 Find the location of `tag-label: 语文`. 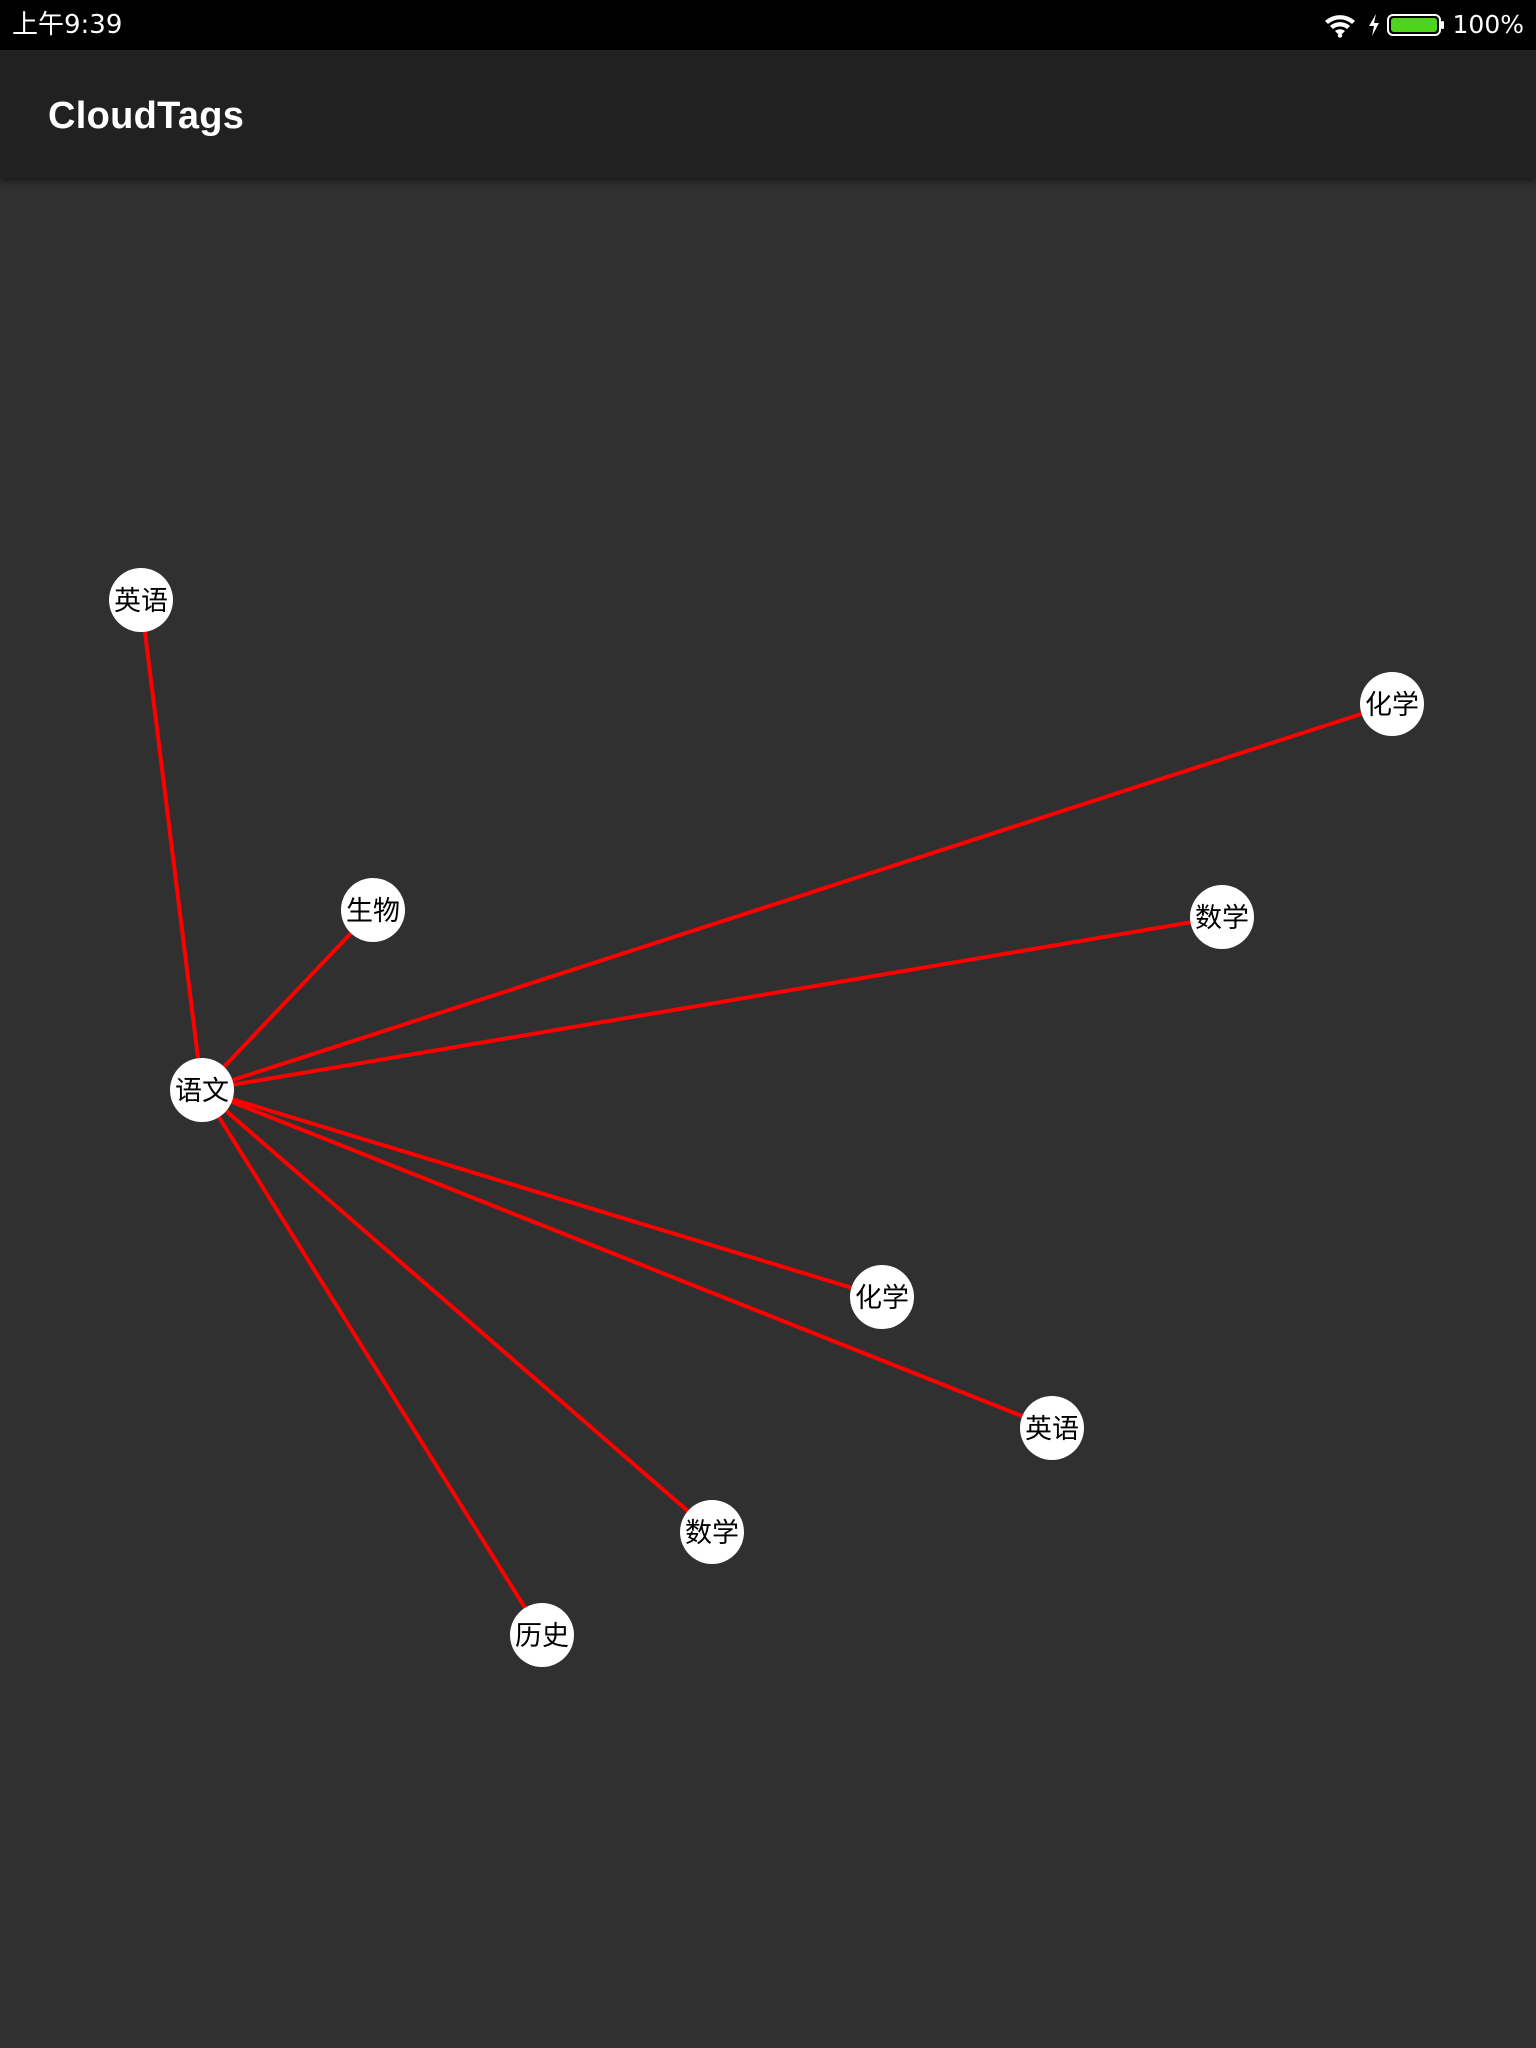

tag-label: 语文 is located at coordinates (202, 1091).